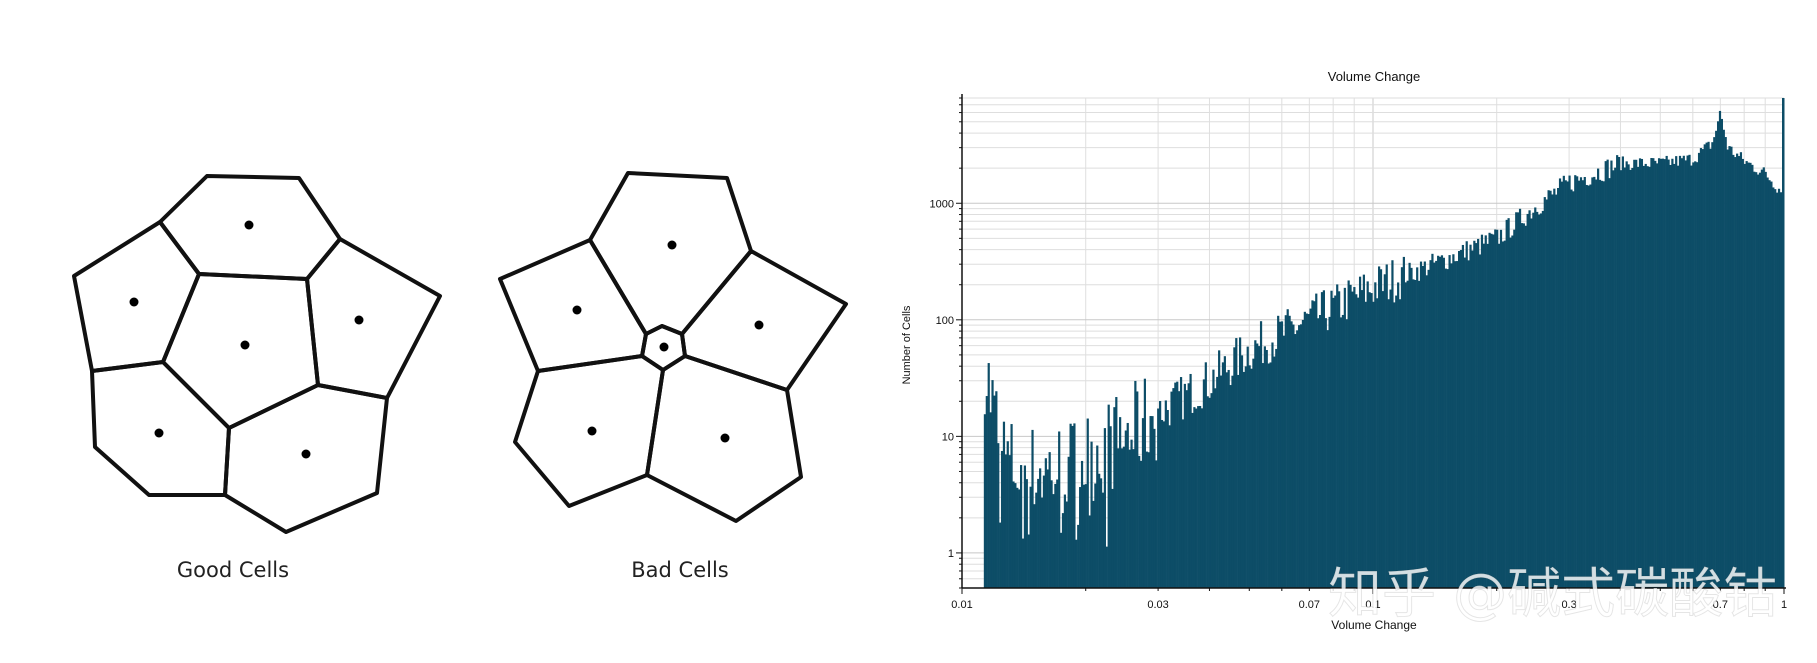 The height and width of the screenshot is (663, 1817). I want to click on good-seed-top, so click(249, 225).